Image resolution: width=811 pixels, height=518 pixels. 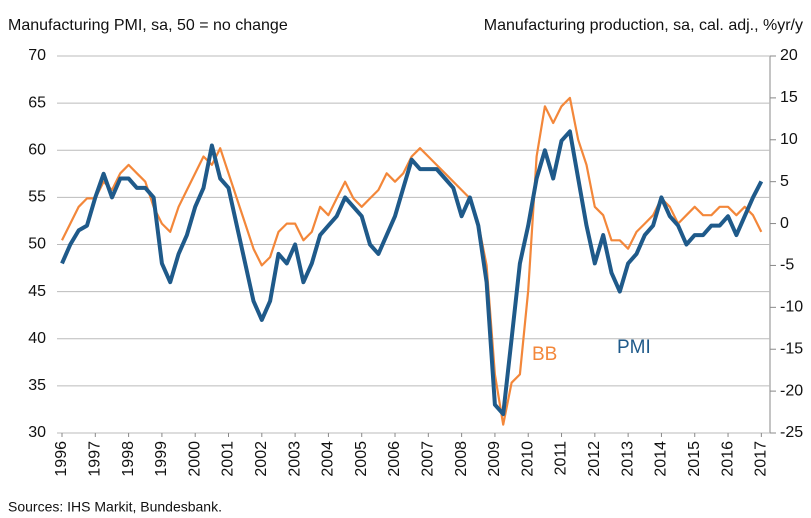 I want to click on annotation: BB, so click(x=544, y=354).